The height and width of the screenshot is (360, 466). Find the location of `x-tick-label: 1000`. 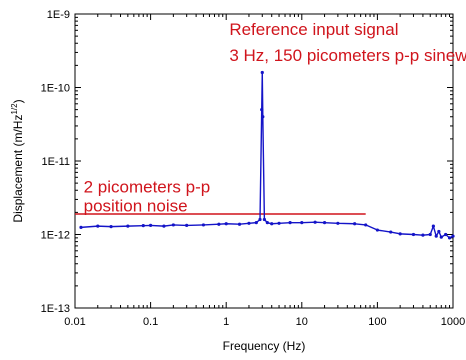

x-tick-label: 1000 is located at coordinates (453, 322).